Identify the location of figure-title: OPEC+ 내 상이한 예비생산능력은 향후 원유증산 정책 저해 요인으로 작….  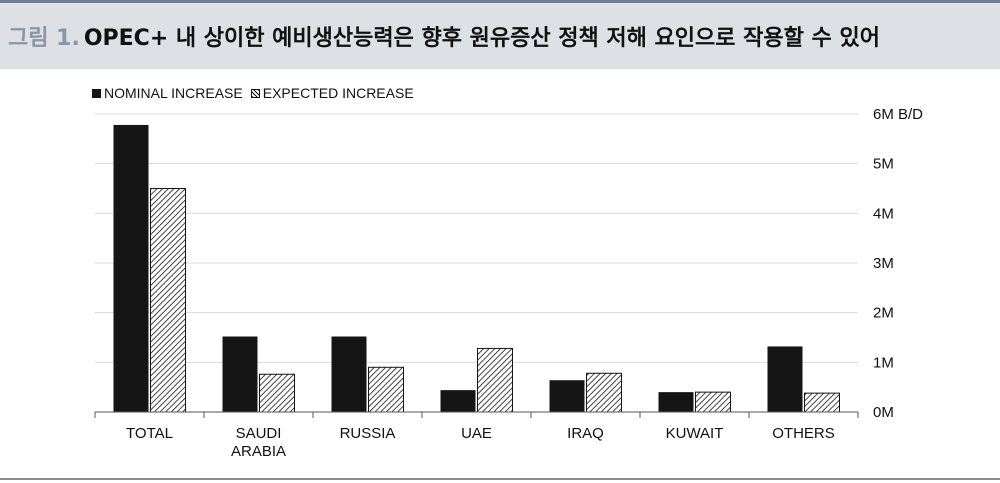
(481, 38).